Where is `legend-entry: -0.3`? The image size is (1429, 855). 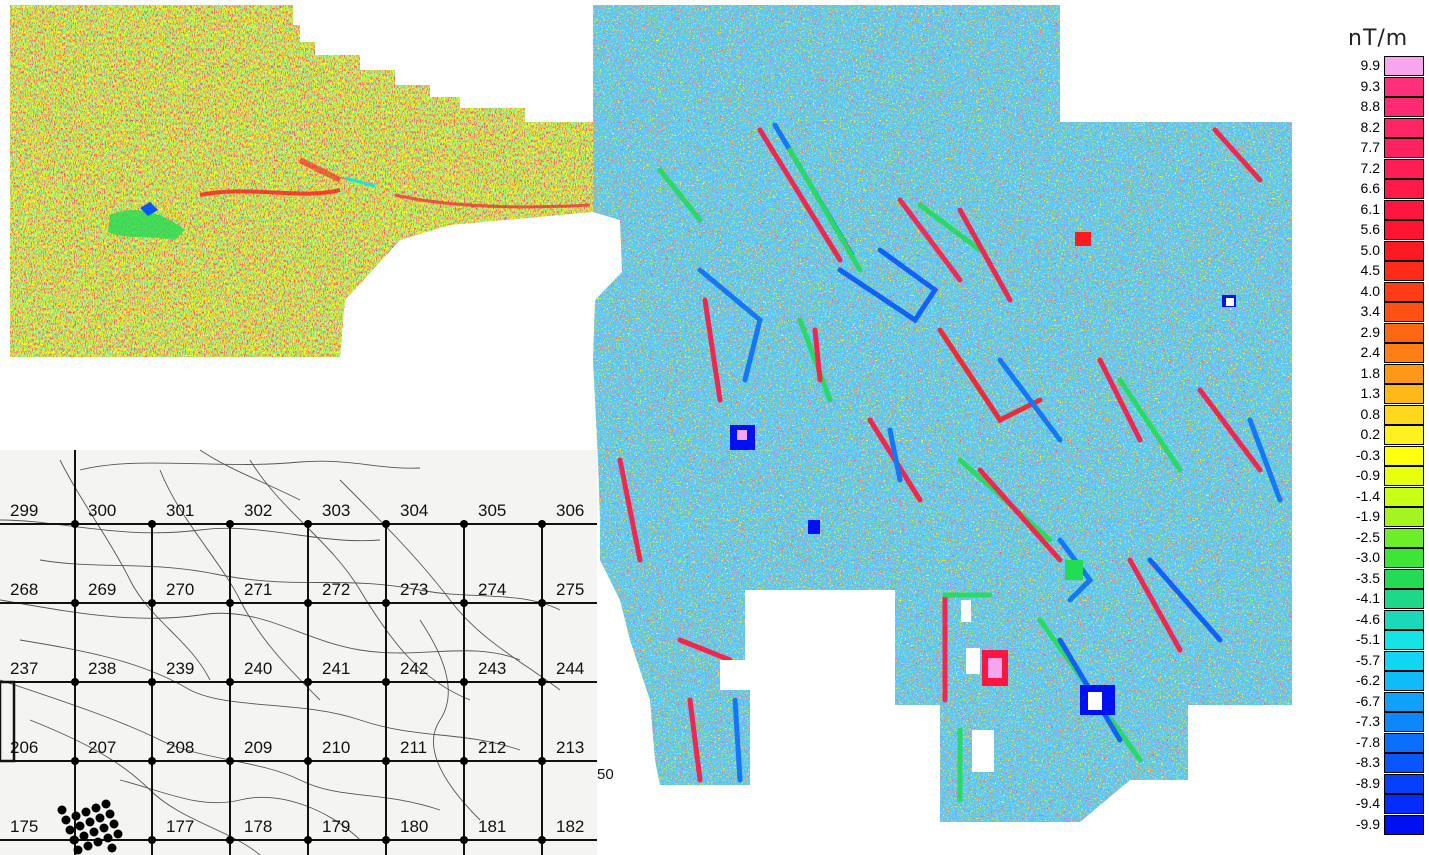
legend-entry: -0.3 is located at coordinates (1379, 456).